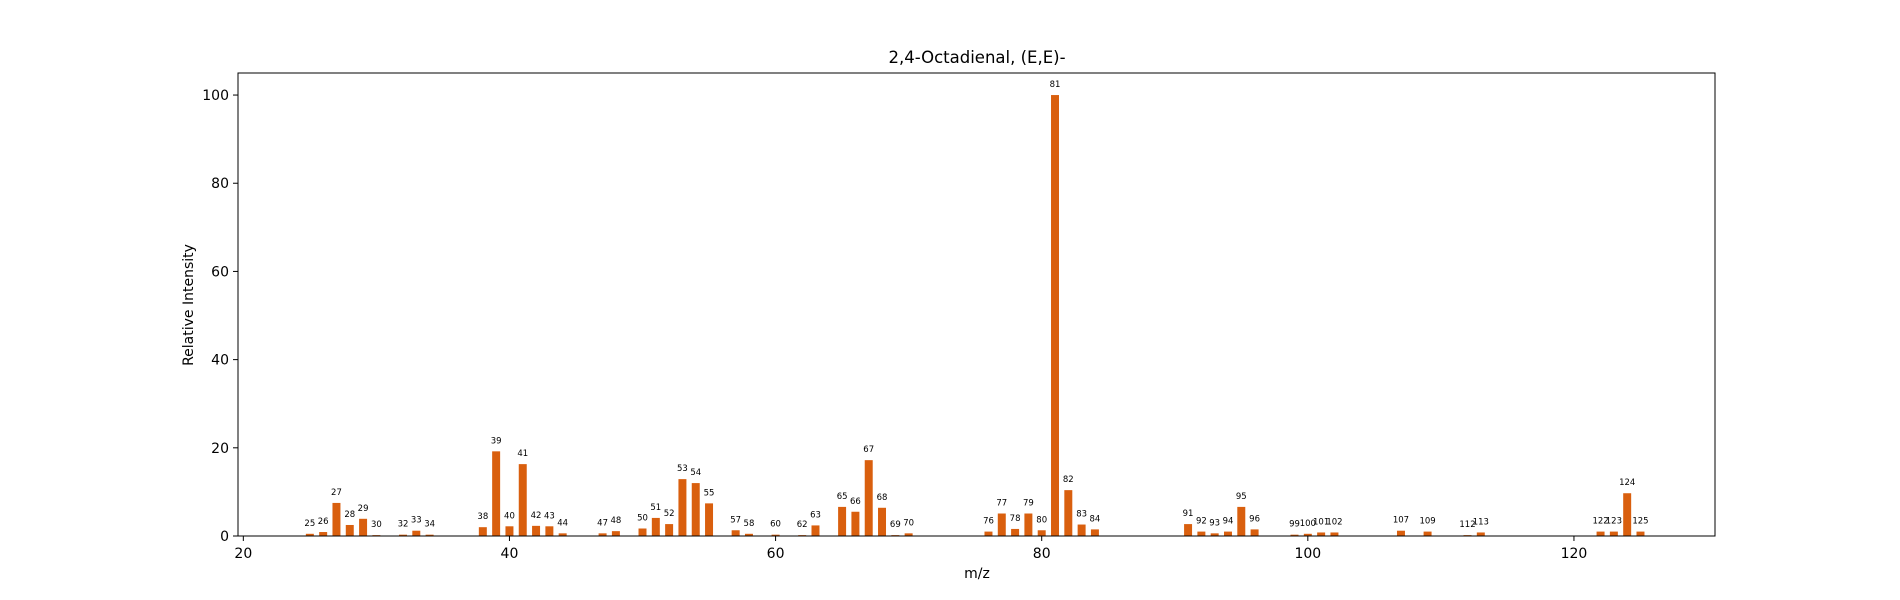  What do you see at coordinates (1640, 522) in the screenshot?
I see `bar-label-mz-125: 125` at bounding box center [1640, 522].